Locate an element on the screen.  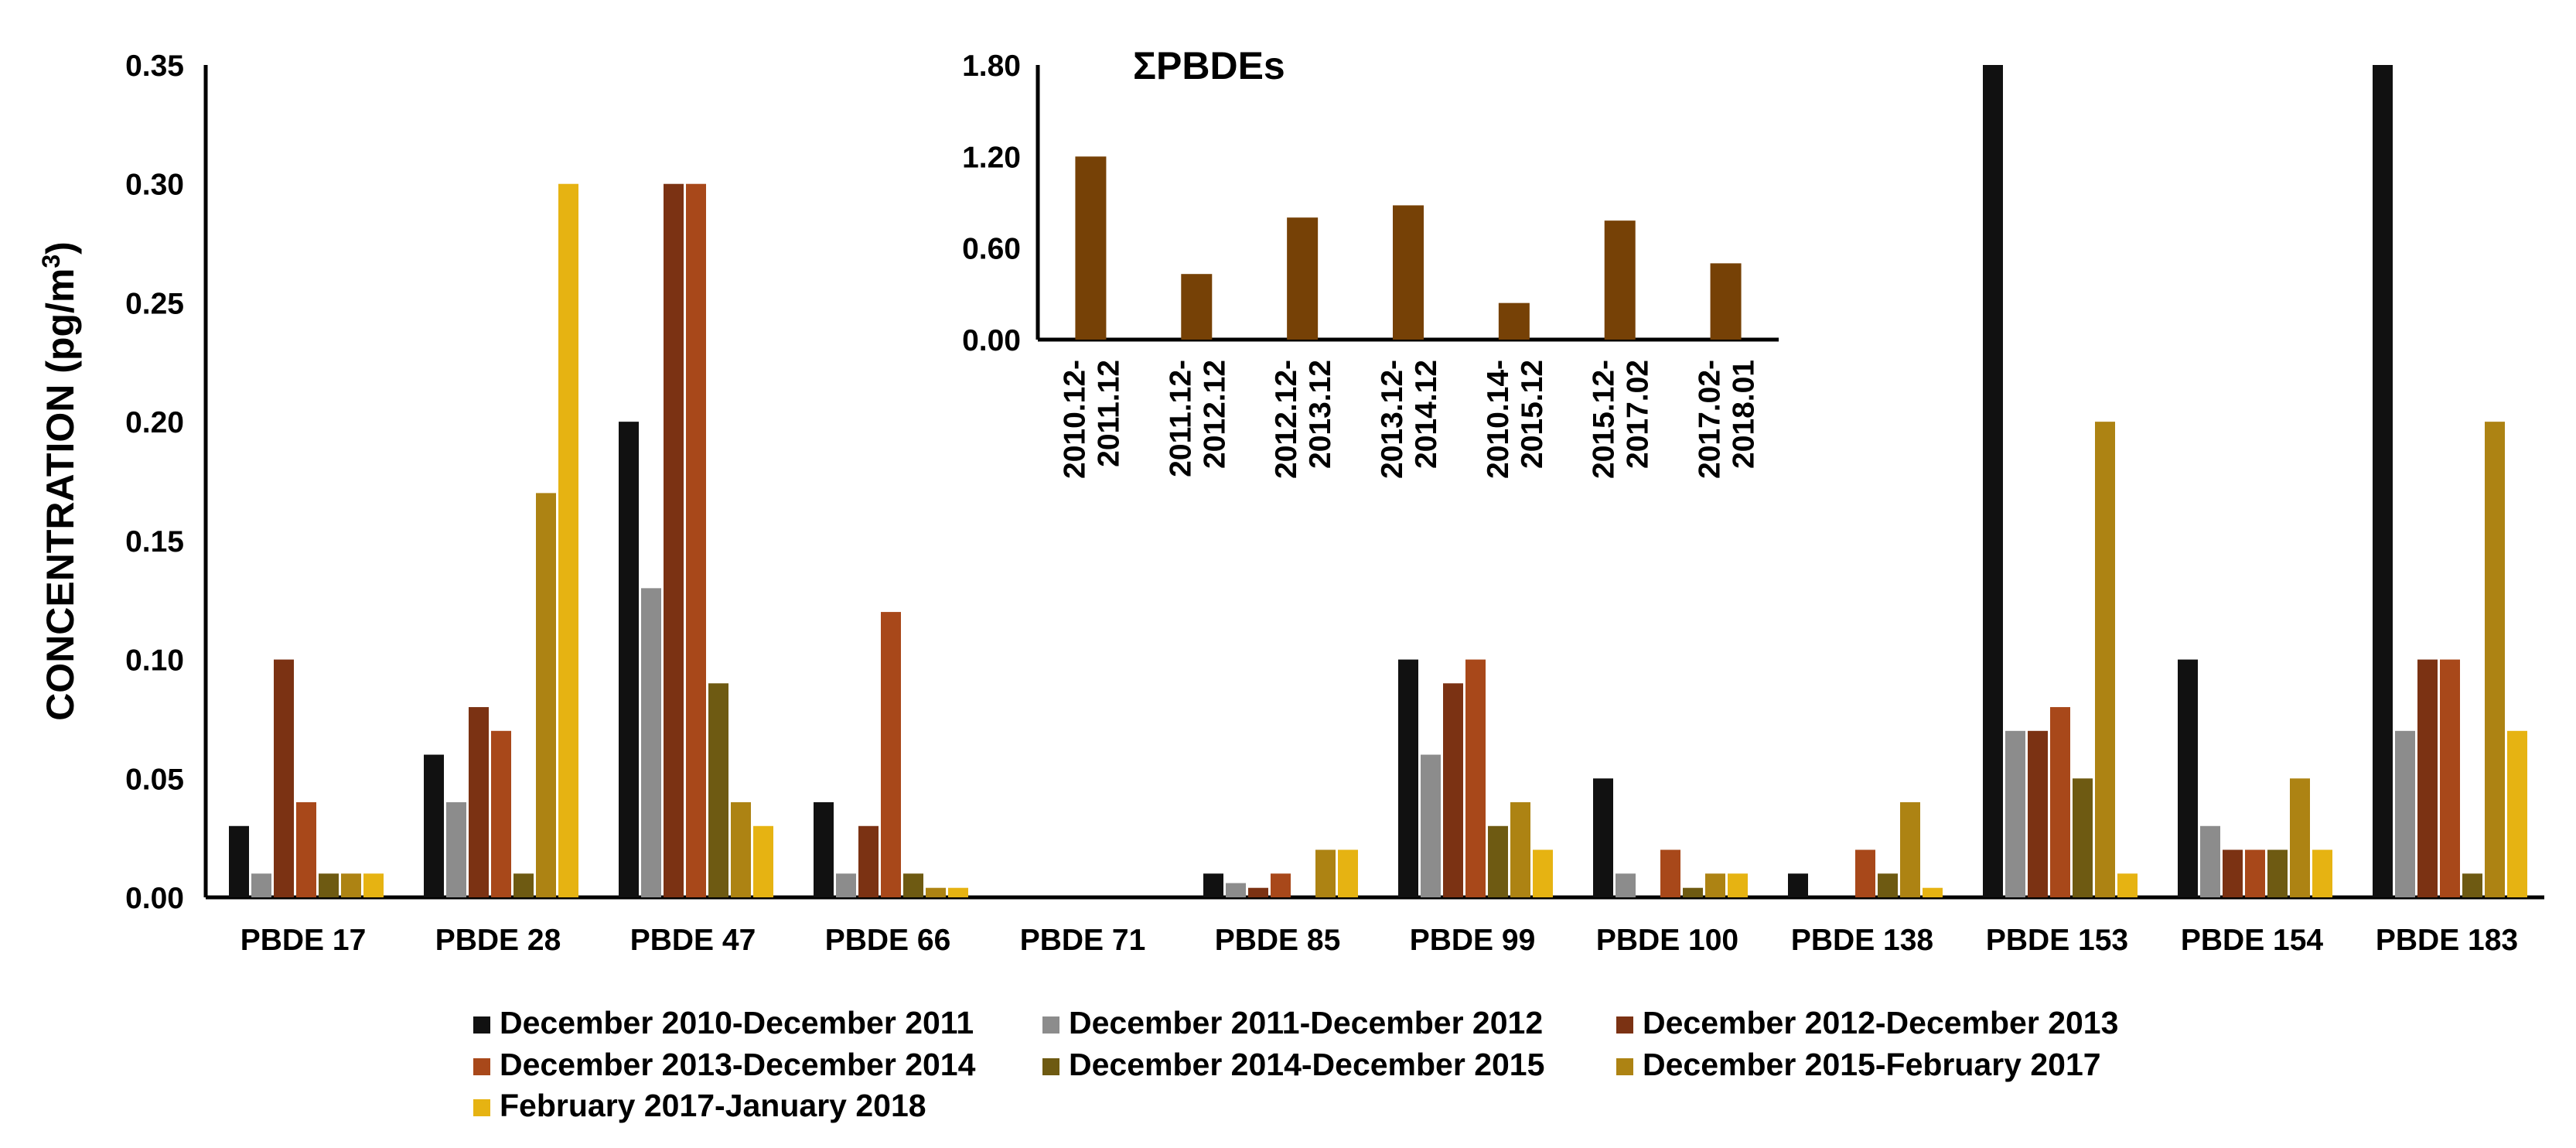
y-axis-title: CONCENTRATION (pg/m3) is located at coordinates (60, 481).